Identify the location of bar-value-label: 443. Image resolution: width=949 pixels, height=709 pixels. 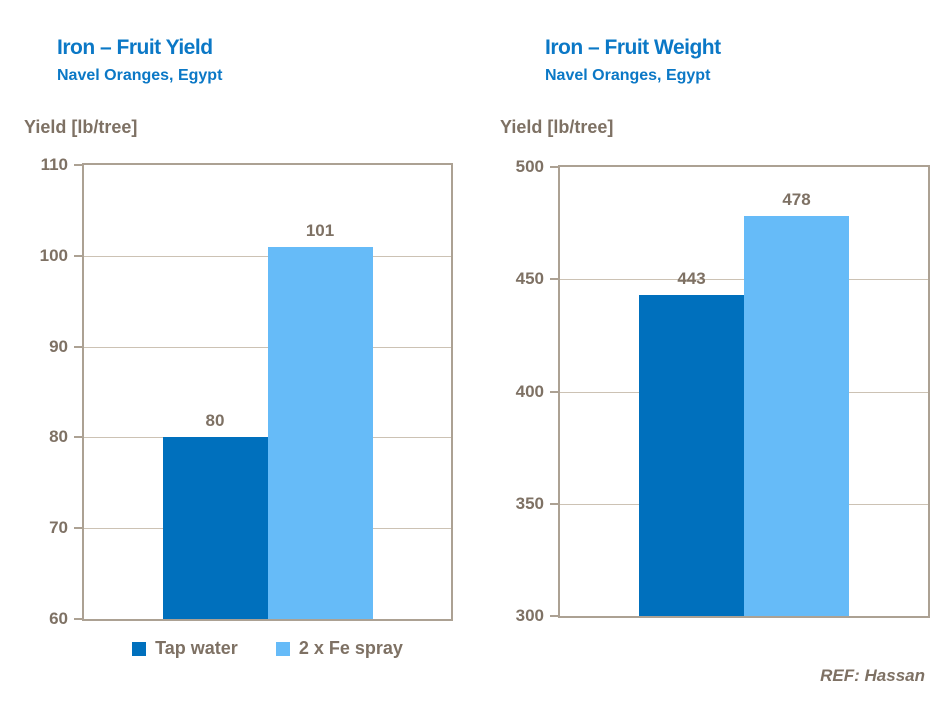
(691, 278).